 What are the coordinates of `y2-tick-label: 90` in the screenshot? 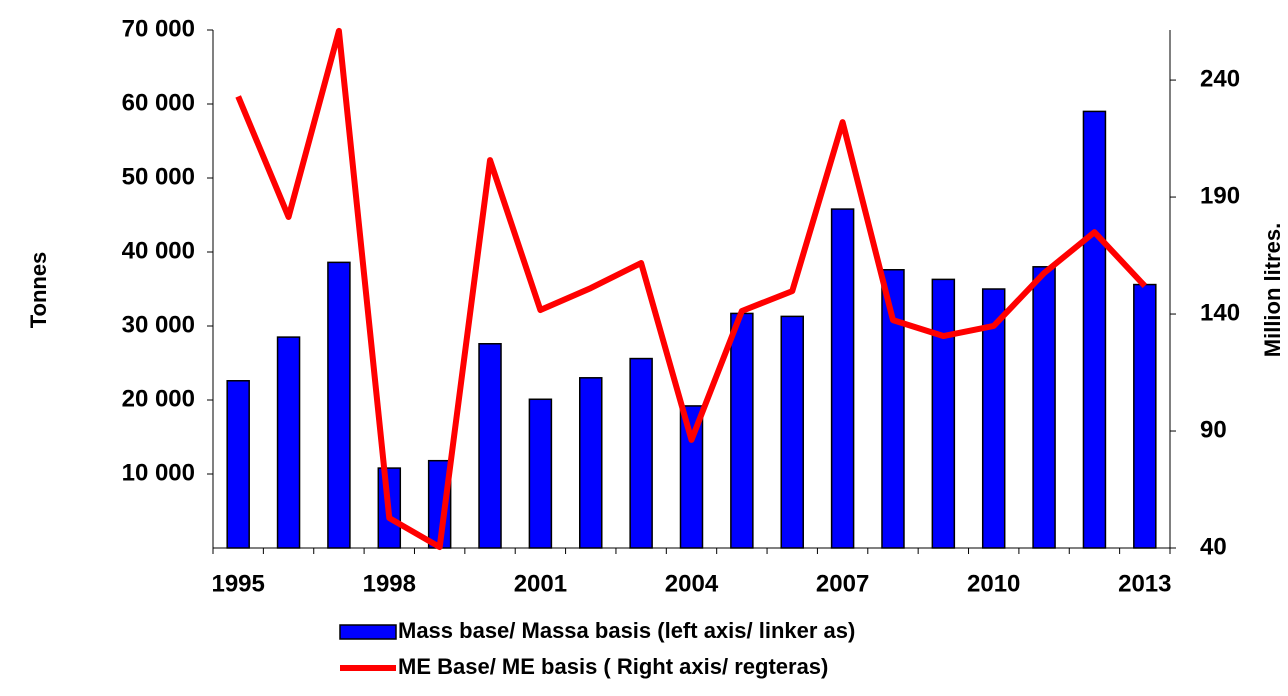 It's located at (1213, 429).